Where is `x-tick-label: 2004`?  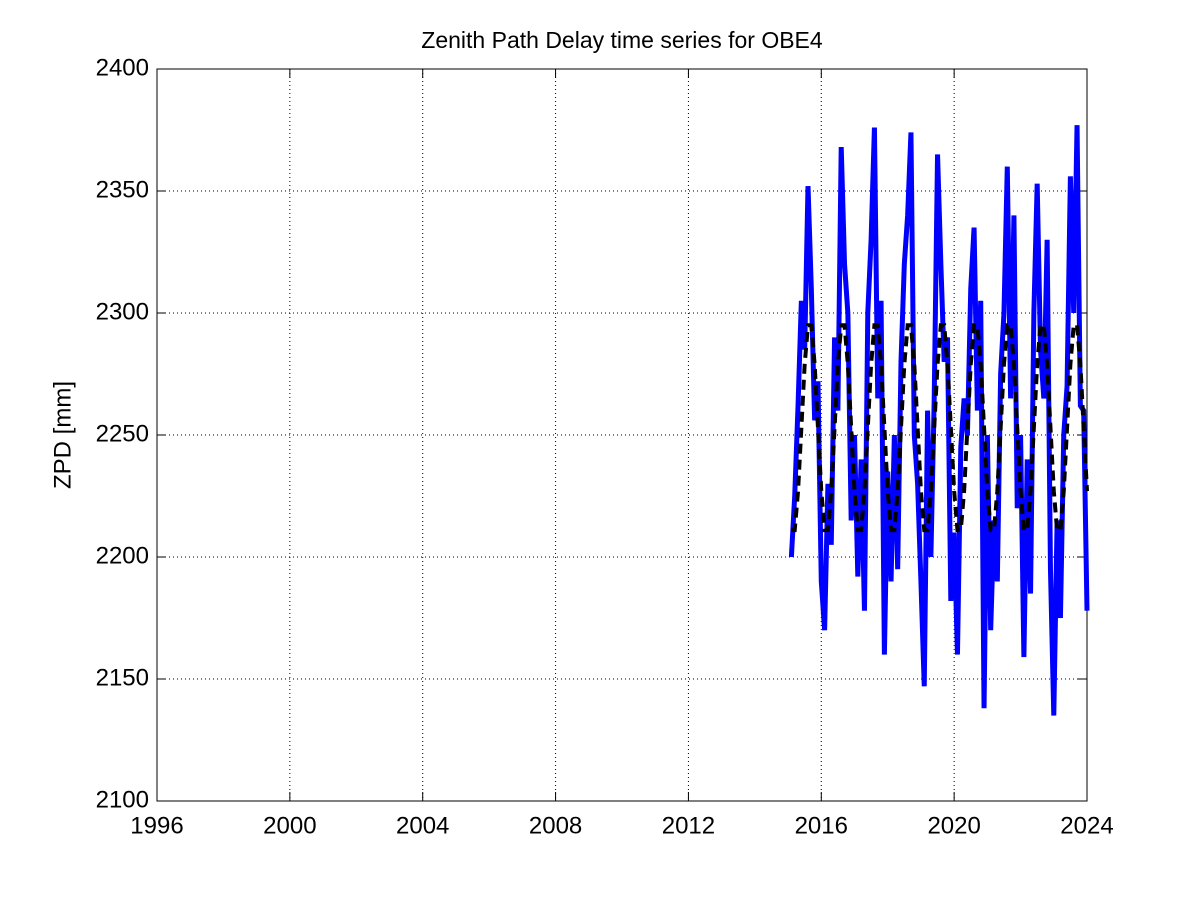
x-tick-label: 2004 is located at coordinates (422, 825).